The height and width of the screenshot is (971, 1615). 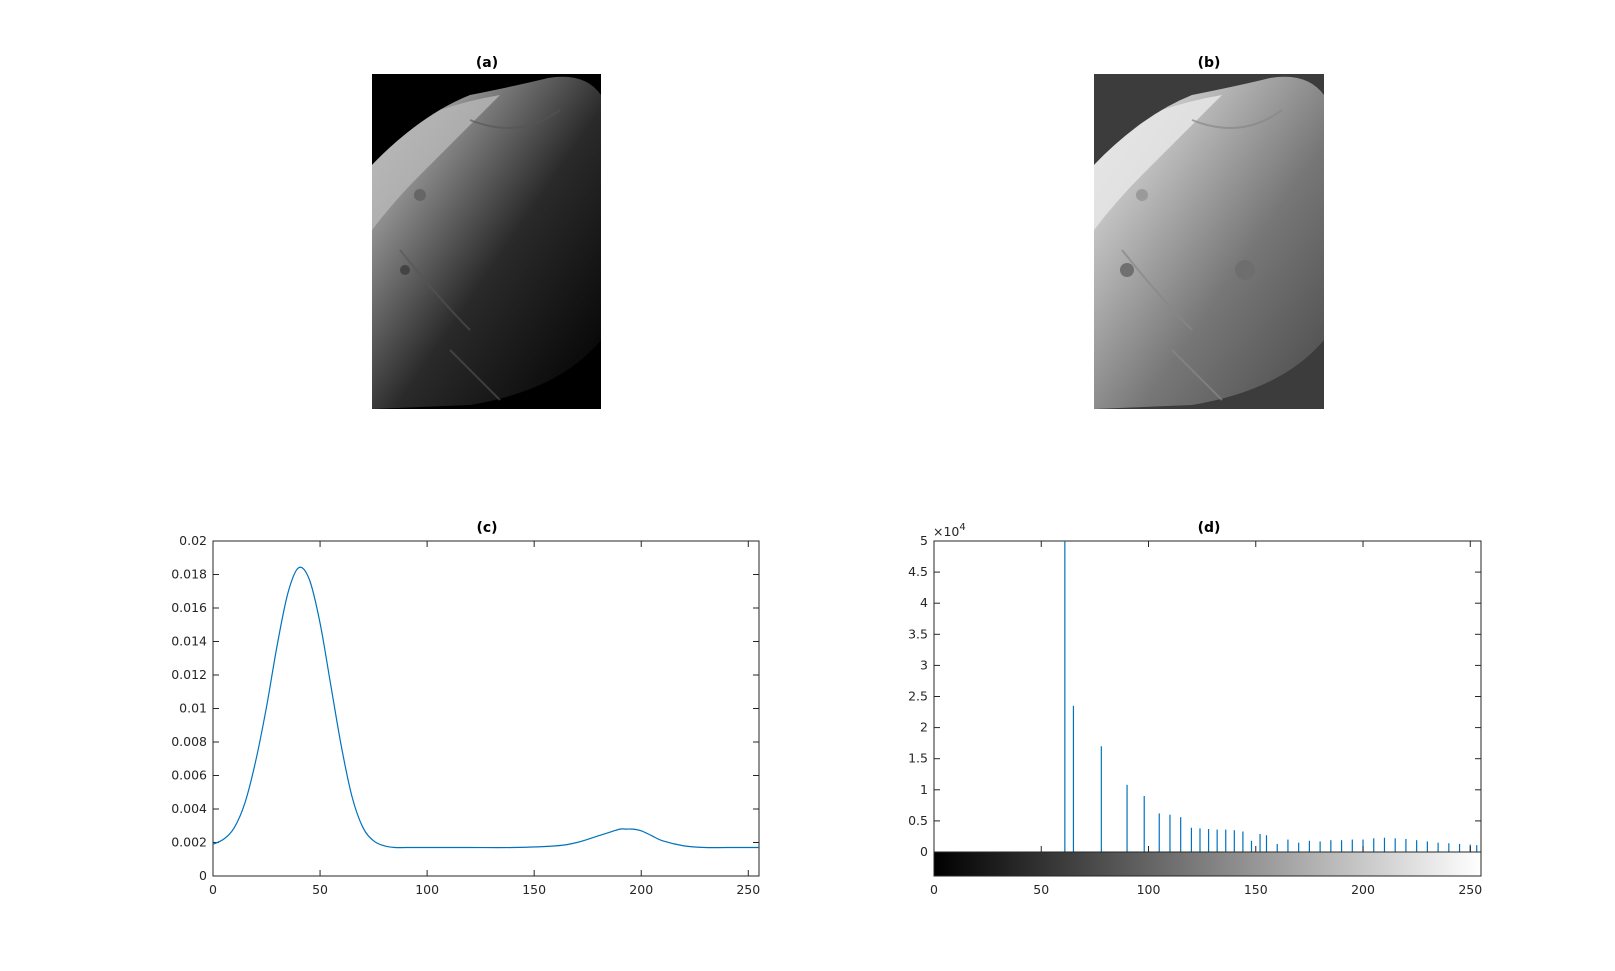 What do you see at coordinates (641, 889) in the screenshot?
I see `c-xtick-label: 200` at bounding box center [641, 889].